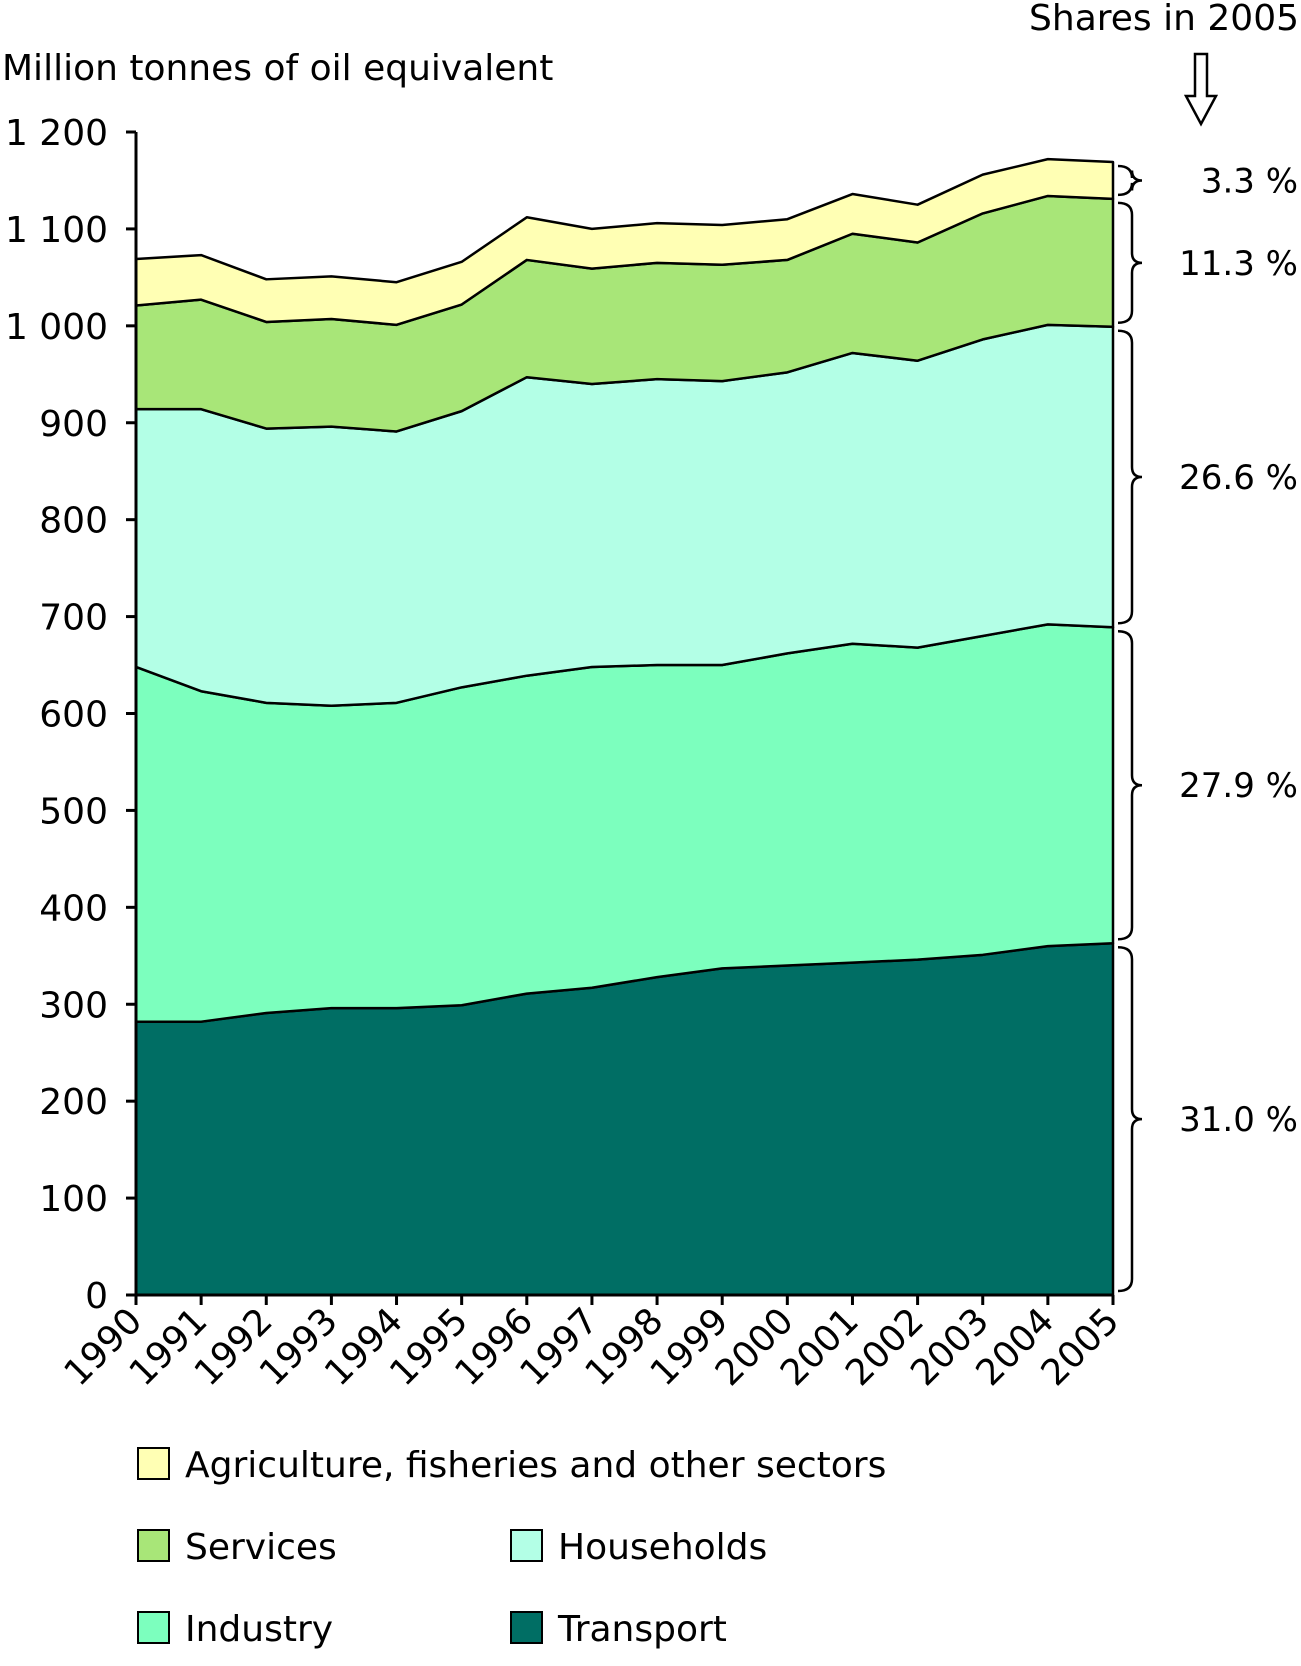  What do you see at coordinates (1238, 786) in the screenshot?
I see `share-label-industry: 27.9 %` at bounding box center [1238, 786].